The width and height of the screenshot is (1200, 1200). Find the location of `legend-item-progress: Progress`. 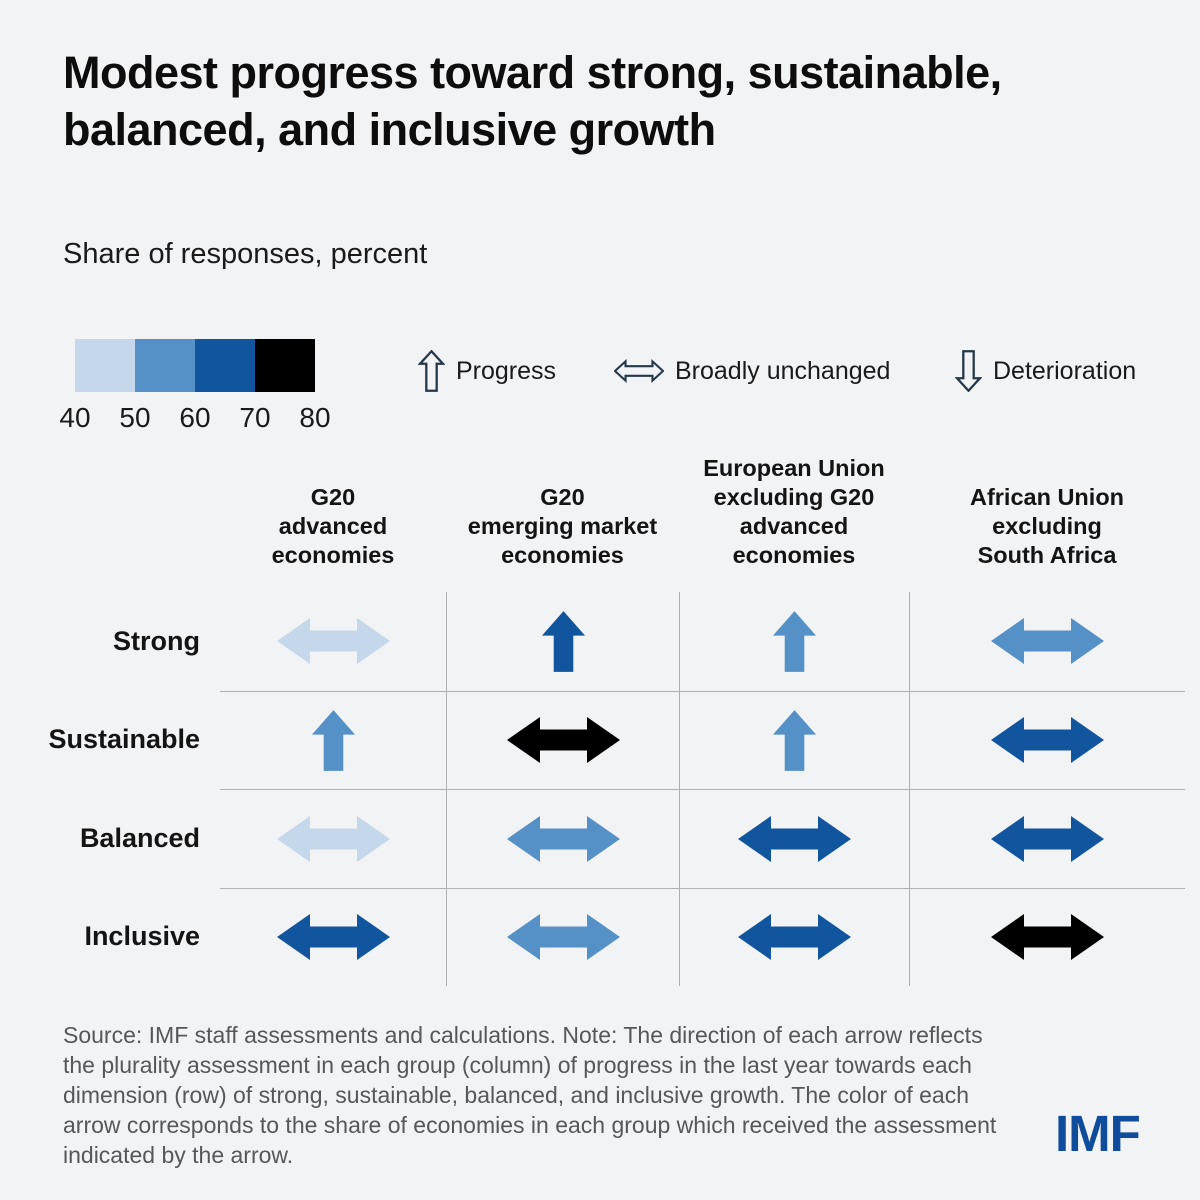

legend-item-progress: Progress is located at coordinates (487, 371).